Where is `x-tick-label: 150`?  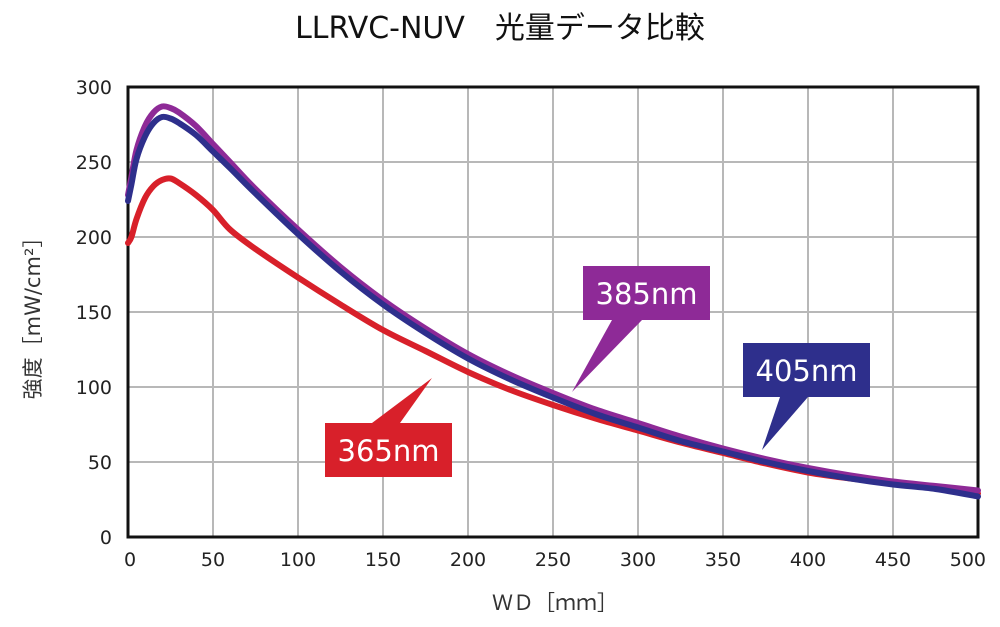 x-tick-label: 150 is located at coordinates (383, 560).